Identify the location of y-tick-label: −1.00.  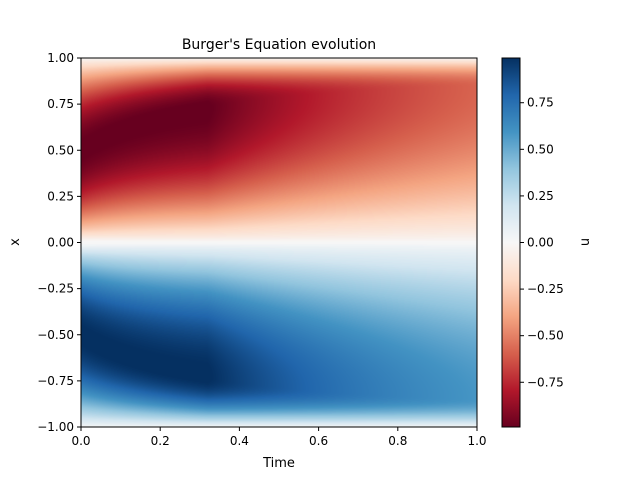
(55, 427).